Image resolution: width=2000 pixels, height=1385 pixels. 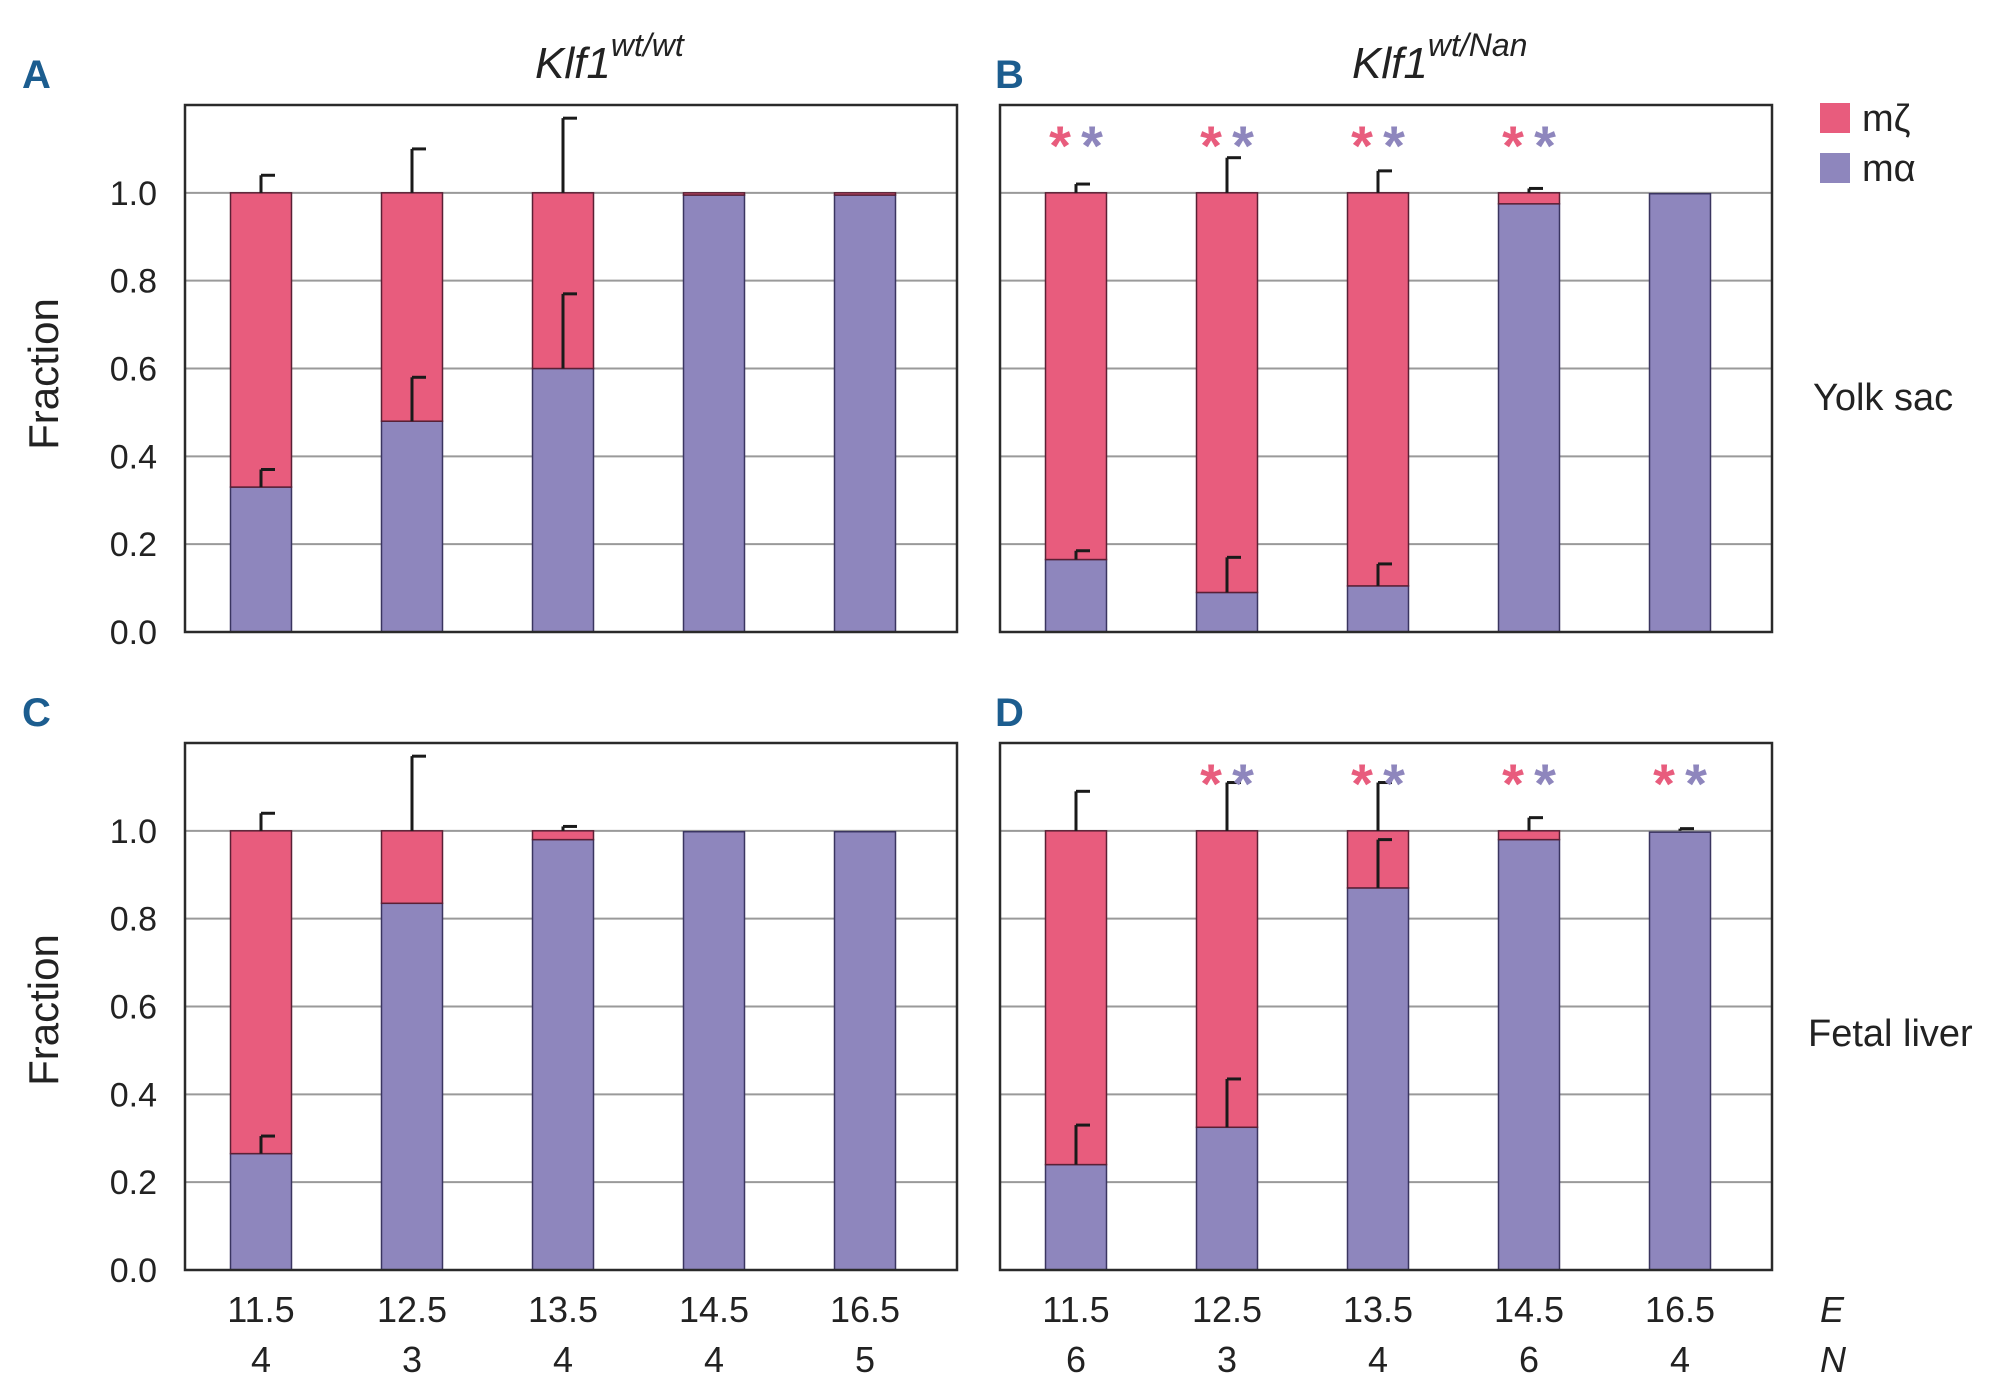 I want to click on y-tick-label-c: 0.6, so click(x=133, y=1008).